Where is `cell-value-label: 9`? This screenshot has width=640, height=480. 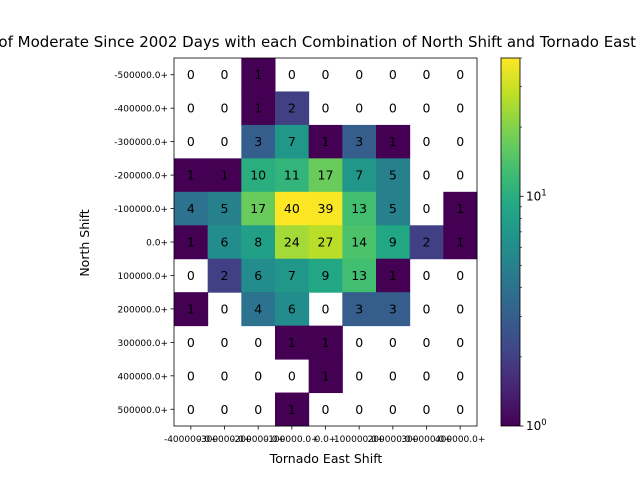 cell-value-label: 9 is located at coordinates (393, 242).